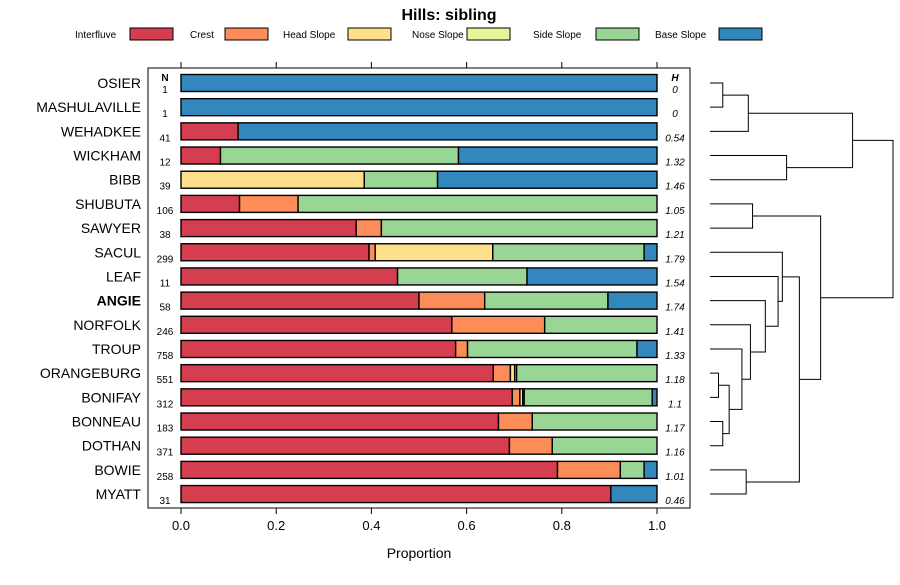 The height and width of the screenshot is (585, 900). What do you see at coordinates (246, 34) in the screenshot?
I see `legend-swatch-crest` at bounding box center [246, 34].